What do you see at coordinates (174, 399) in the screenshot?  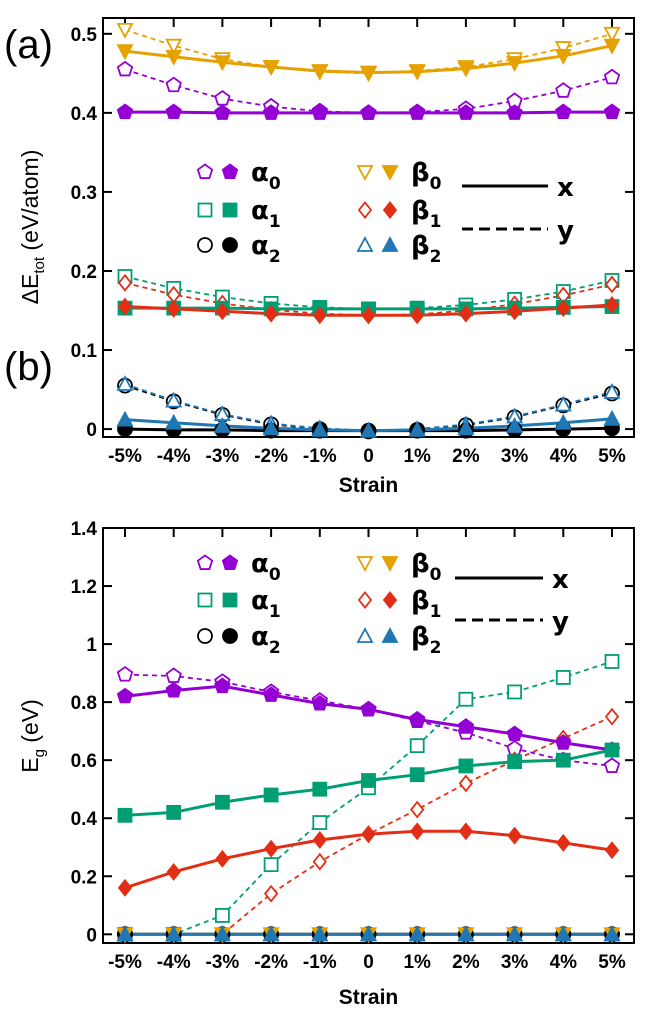 I see `point-β2-y-1` at bounding box center [174, 399].